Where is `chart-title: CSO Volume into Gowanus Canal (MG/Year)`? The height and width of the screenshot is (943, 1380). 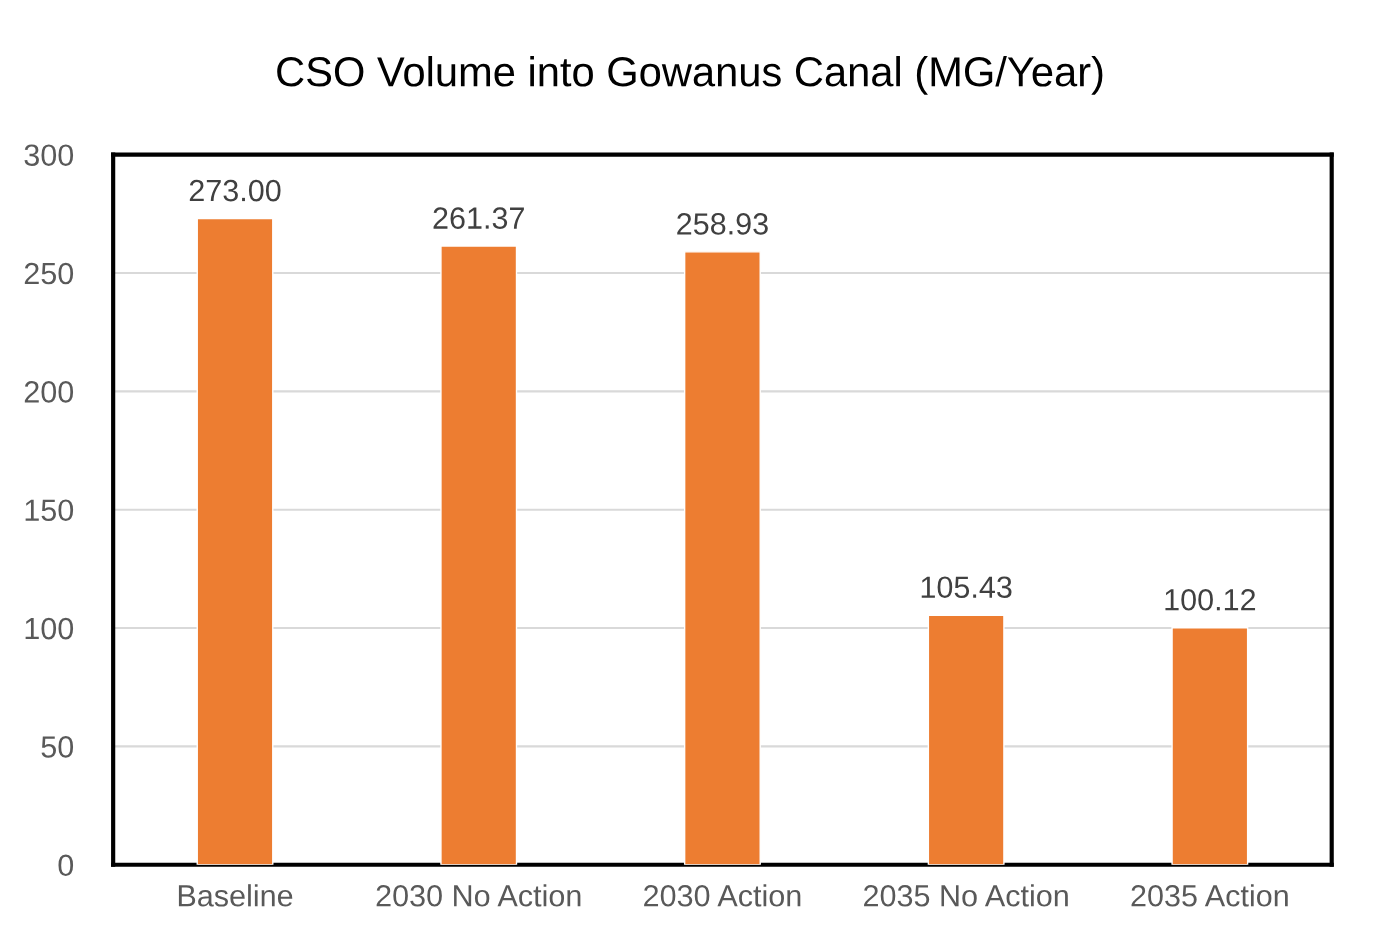
chart-title: CSO Volume into Gowanus Canal (MG/Year) is located at coordinates (690, 75).